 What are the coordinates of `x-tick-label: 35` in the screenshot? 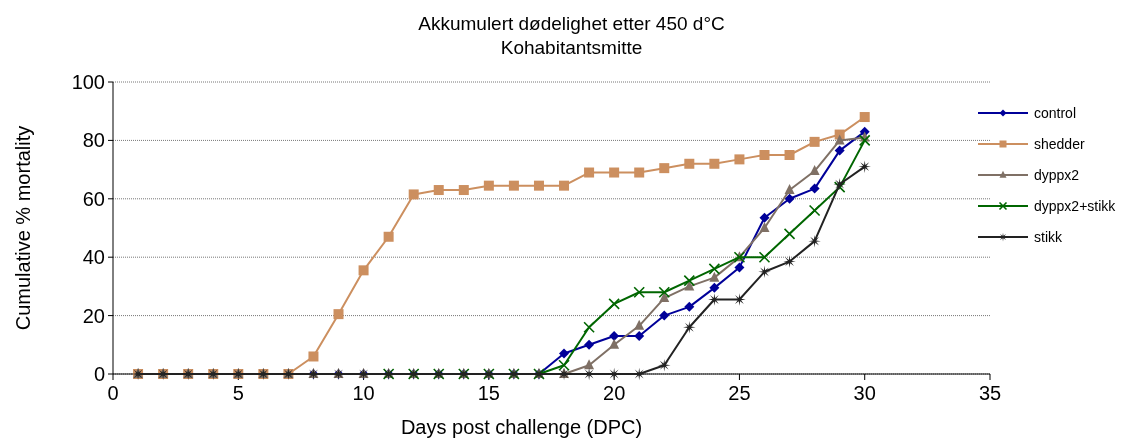 It's located at (990, 393).